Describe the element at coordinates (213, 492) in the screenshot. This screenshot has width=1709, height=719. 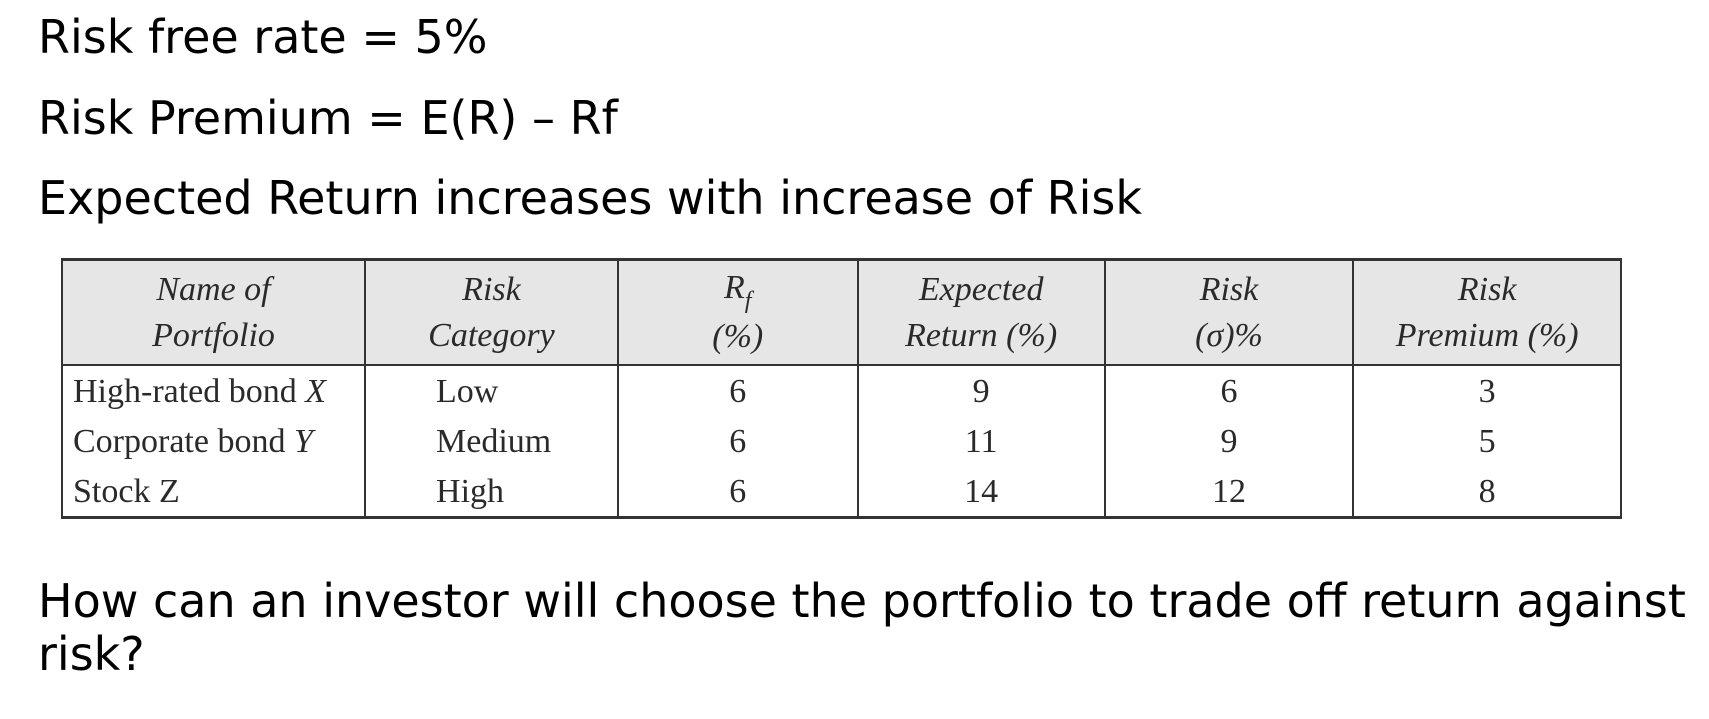
I see `cell-portfolio-name: Stock Z` at that location.